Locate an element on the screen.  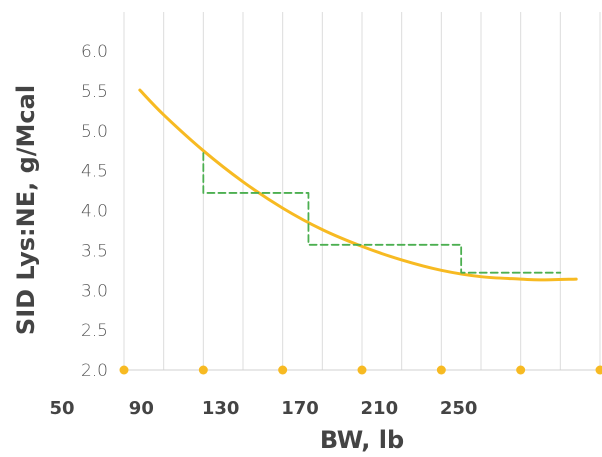
y-tick-label: 2.0 is located at coordinates (94, 371).